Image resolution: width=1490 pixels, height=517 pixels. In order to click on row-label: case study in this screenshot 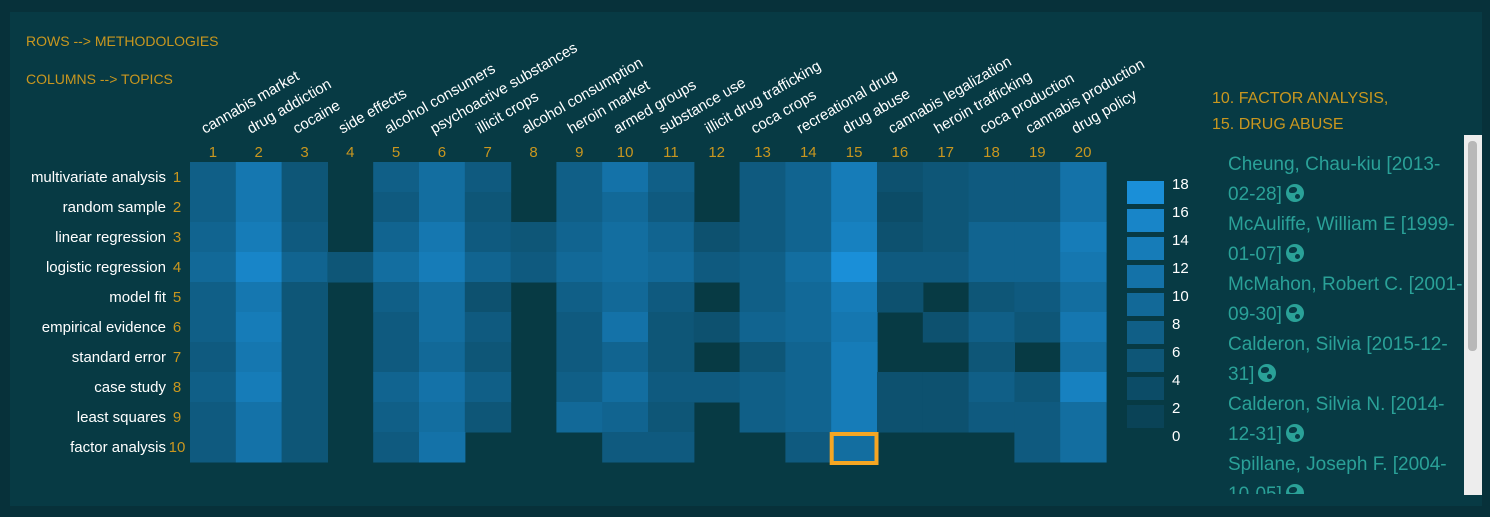, I will do `click(130, 387)`.